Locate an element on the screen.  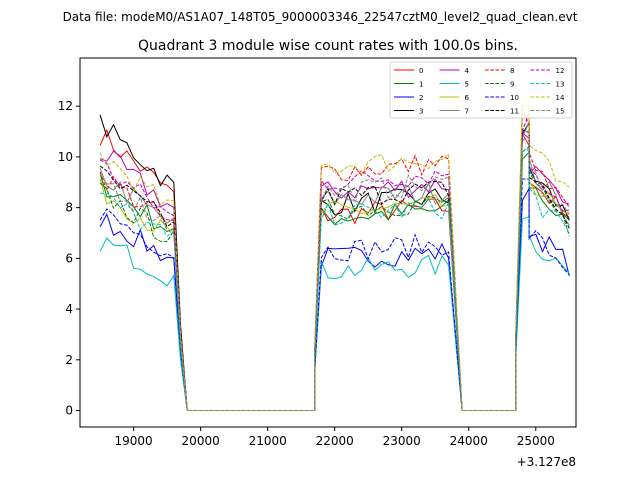
y-axis: 0 2 4 6 8 10 12 is located at coordinates (69, 258).